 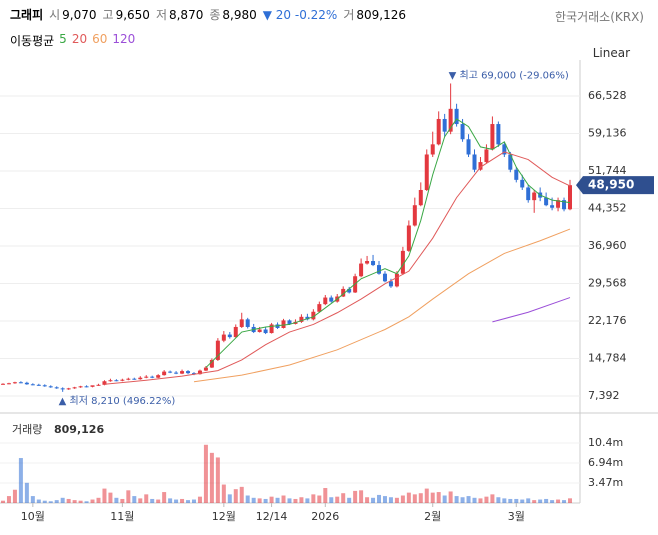 I want to click on quote-value: 8,980, so click(x=239, y=15).